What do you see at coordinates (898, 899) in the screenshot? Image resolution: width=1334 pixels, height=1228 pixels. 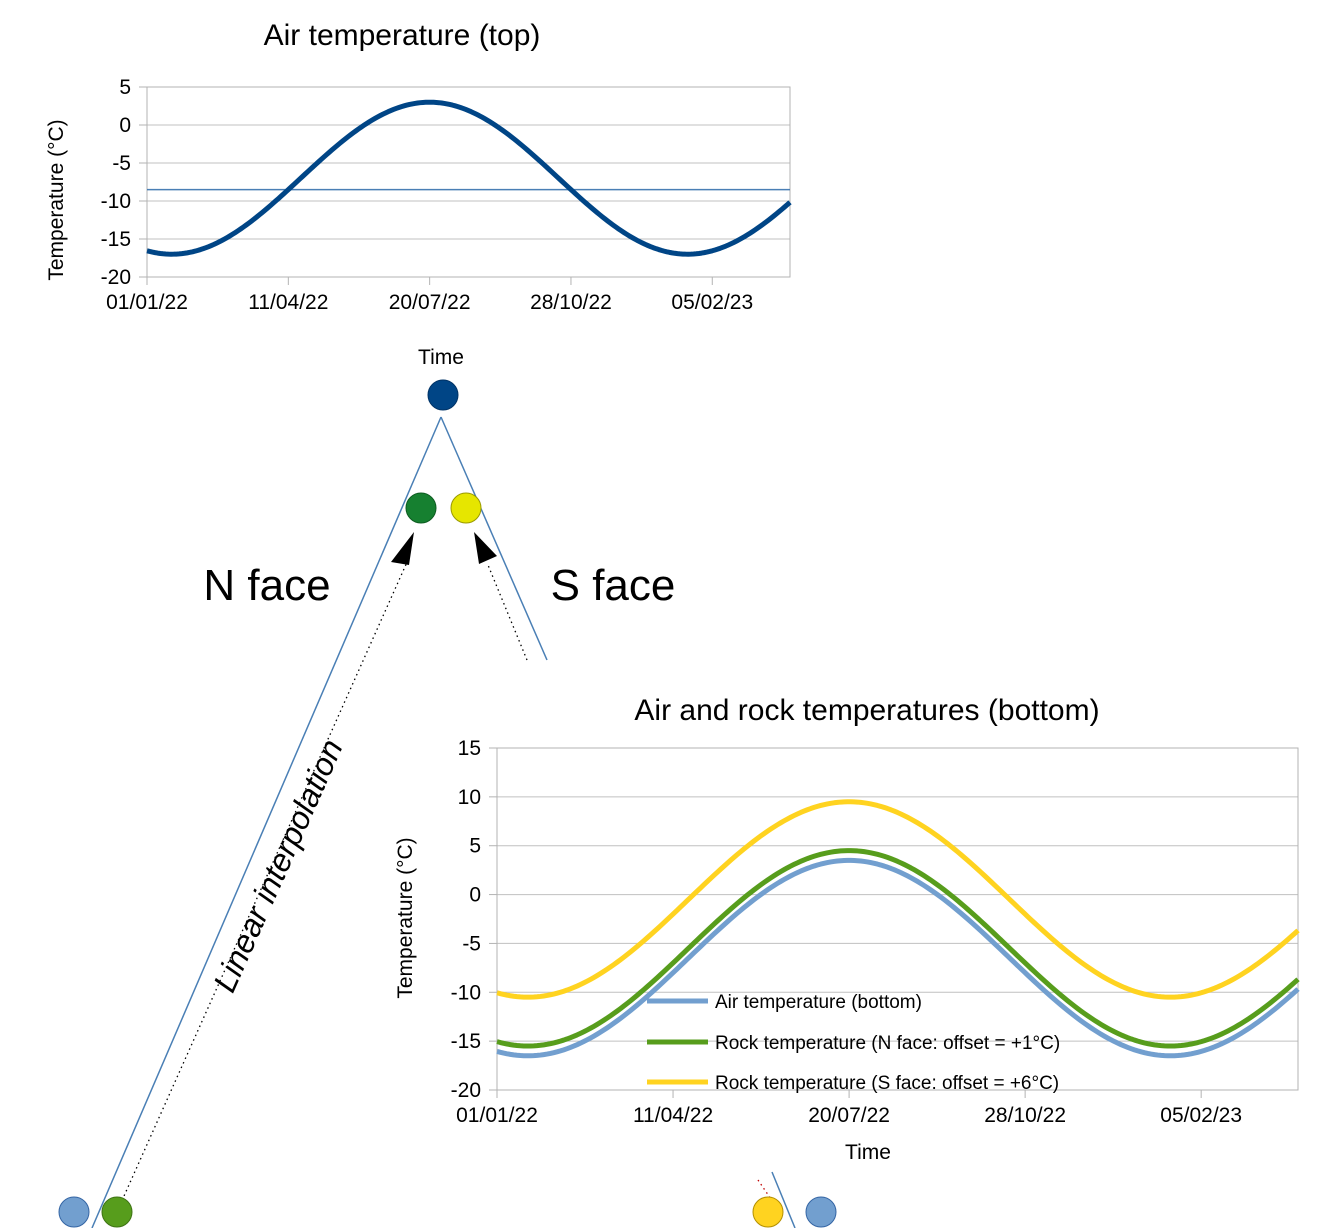 I see `bottom-chart-series-rock-s-face` at bounding box center [898, 899].